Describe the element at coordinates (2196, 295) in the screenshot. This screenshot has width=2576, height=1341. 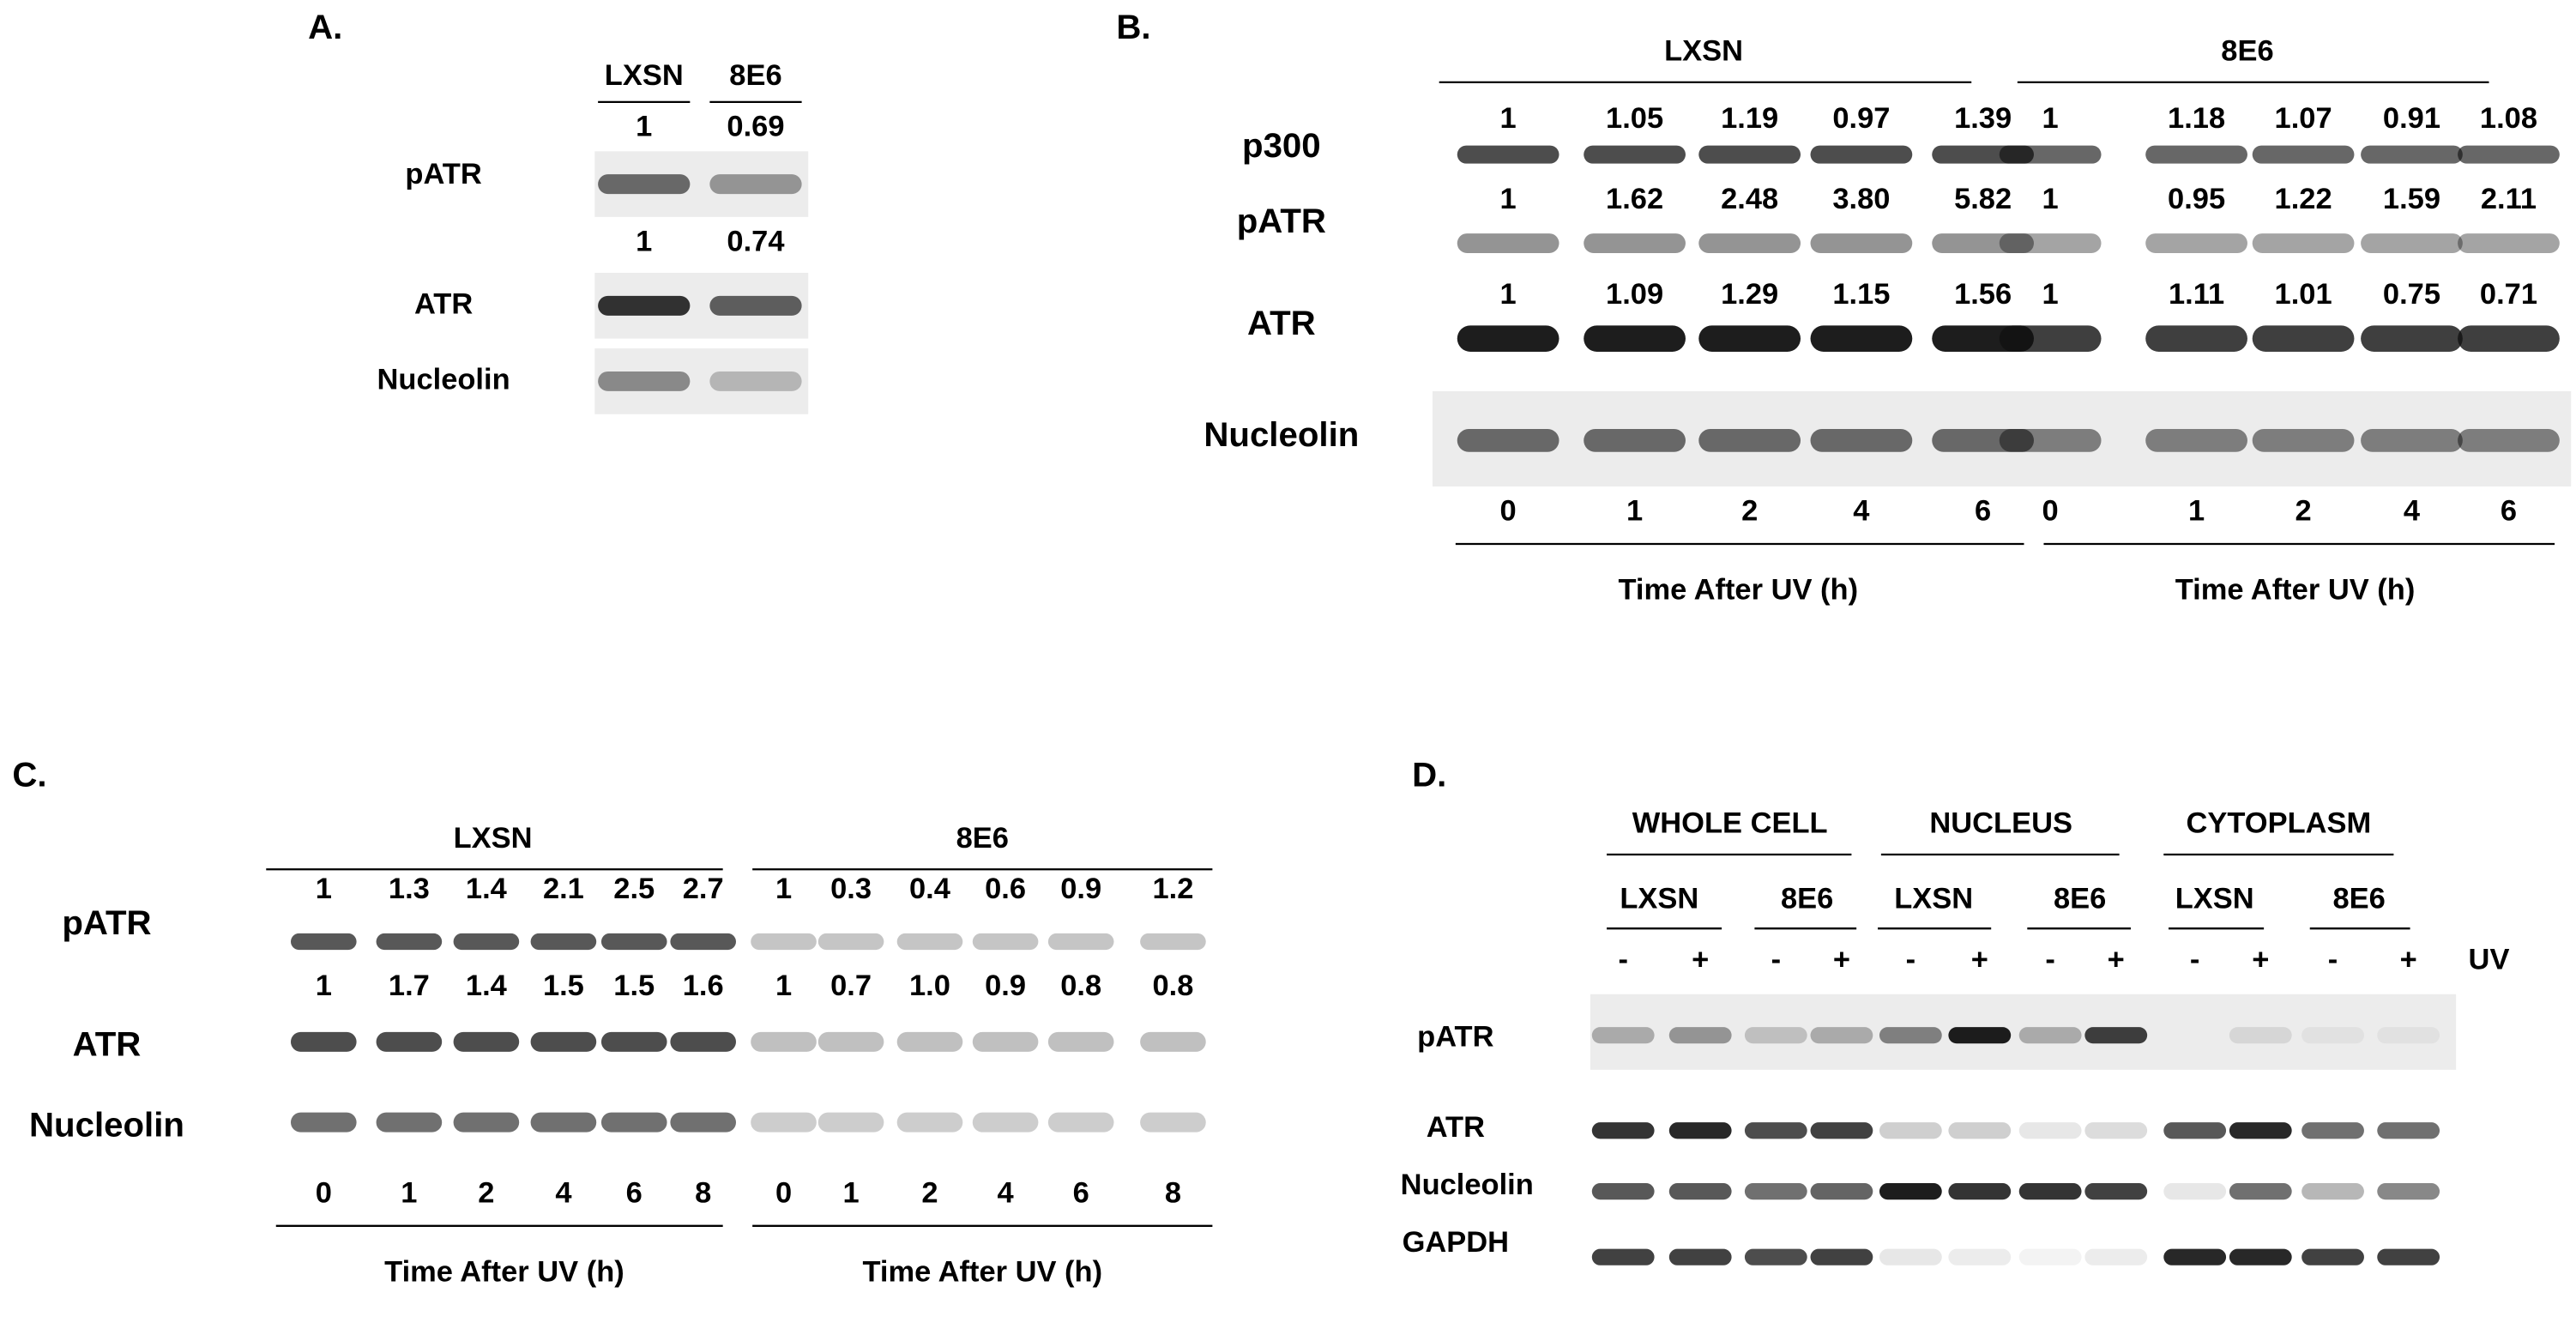
I see `quantification: 1.11` at that location.